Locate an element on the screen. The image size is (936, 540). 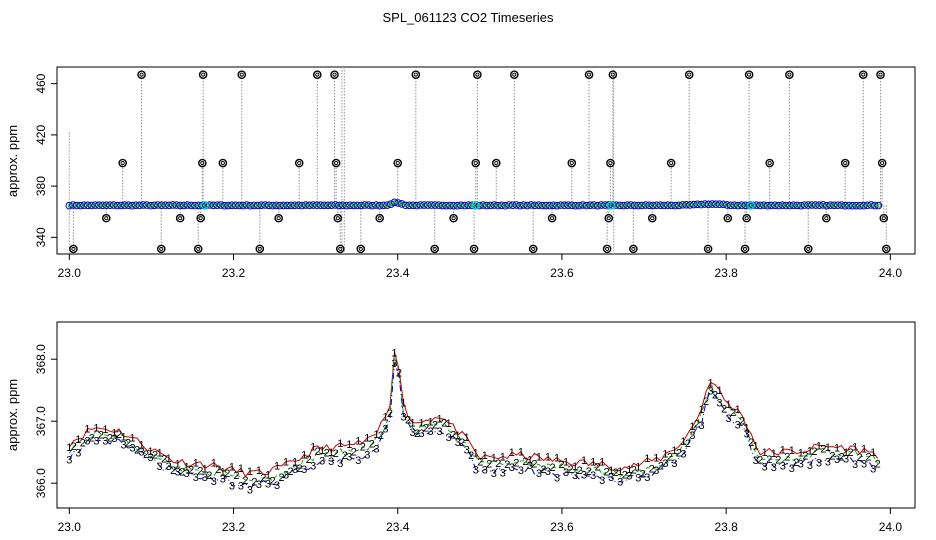
x-tick-label: 23.6 is located at coordinates (562, 527).